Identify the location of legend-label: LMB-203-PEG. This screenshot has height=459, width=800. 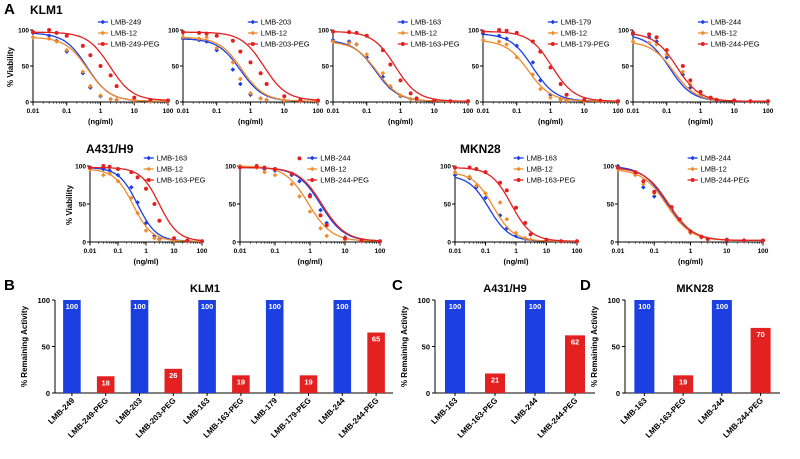
(285, 44).